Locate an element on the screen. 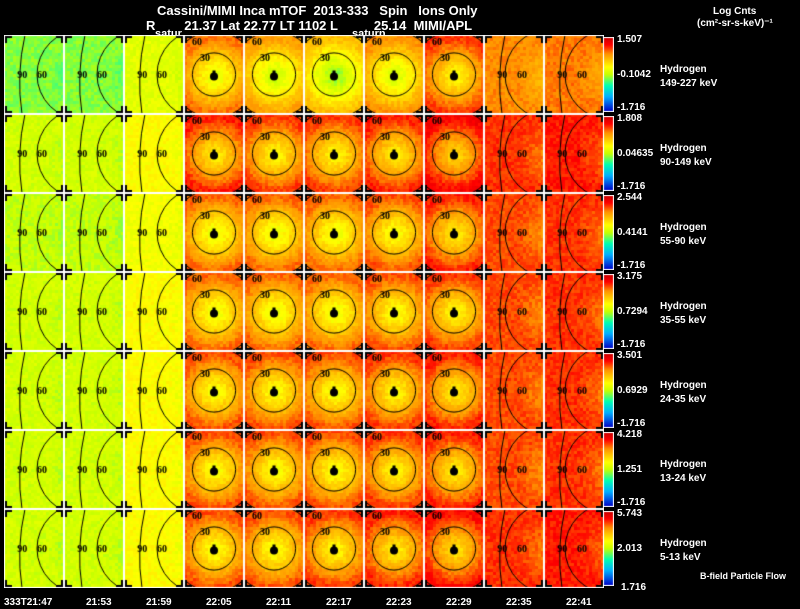  colorbar-max-label: 3.501 is located at coordinates (630, 355).